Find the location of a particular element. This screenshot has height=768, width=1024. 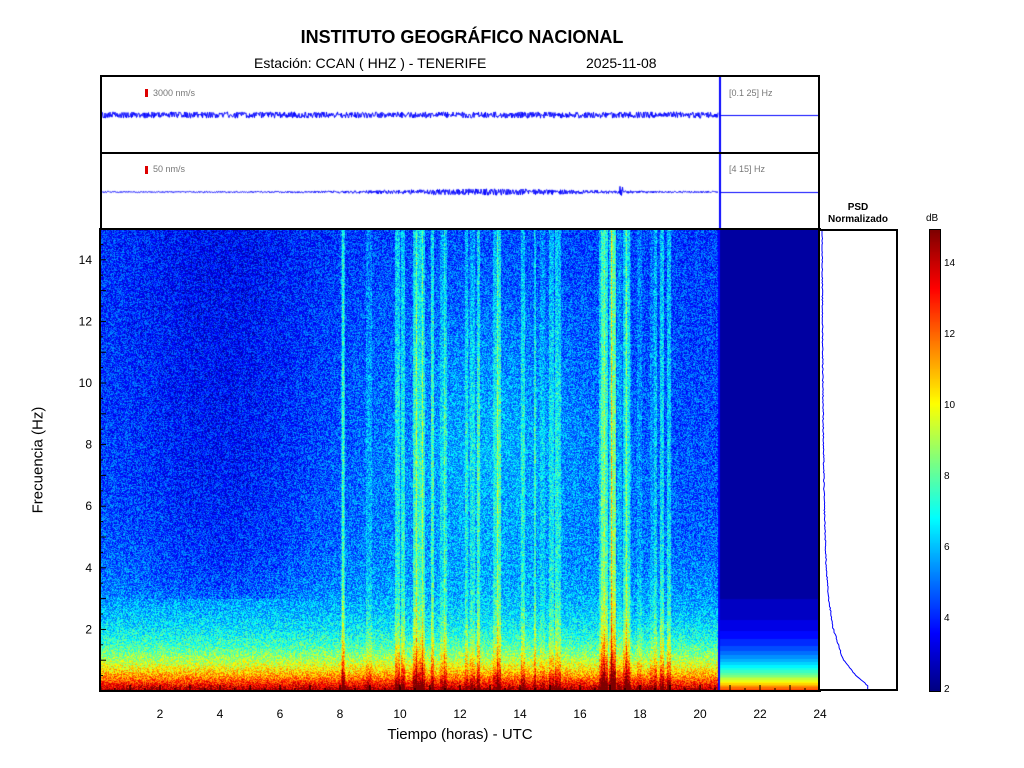

y-tick-label: 14 is located at coordinates (86, 260).